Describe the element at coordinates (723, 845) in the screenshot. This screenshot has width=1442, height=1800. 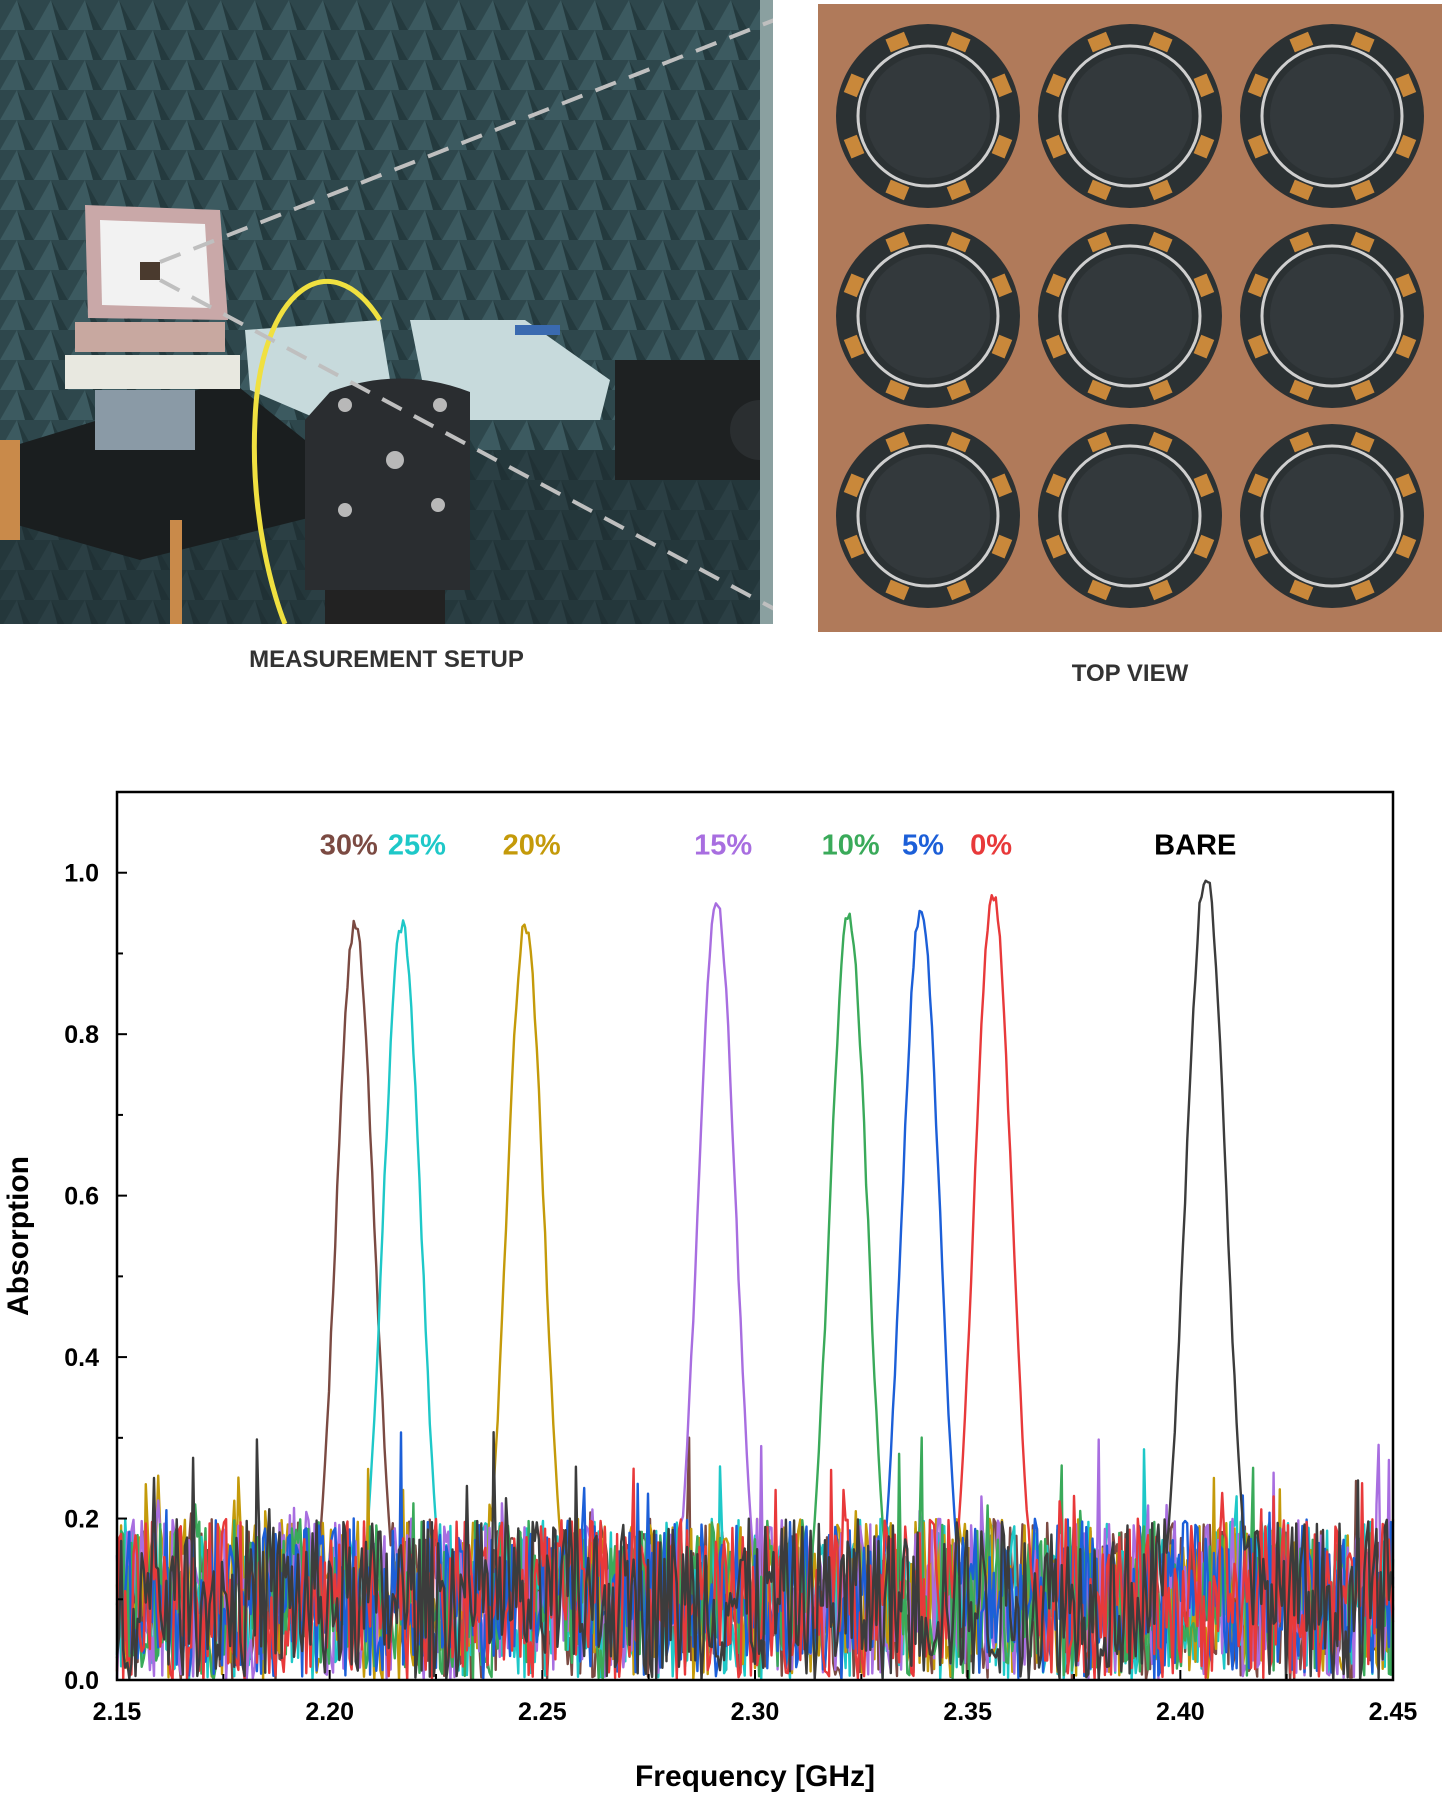
I see `peak-label: 15%` at that location.